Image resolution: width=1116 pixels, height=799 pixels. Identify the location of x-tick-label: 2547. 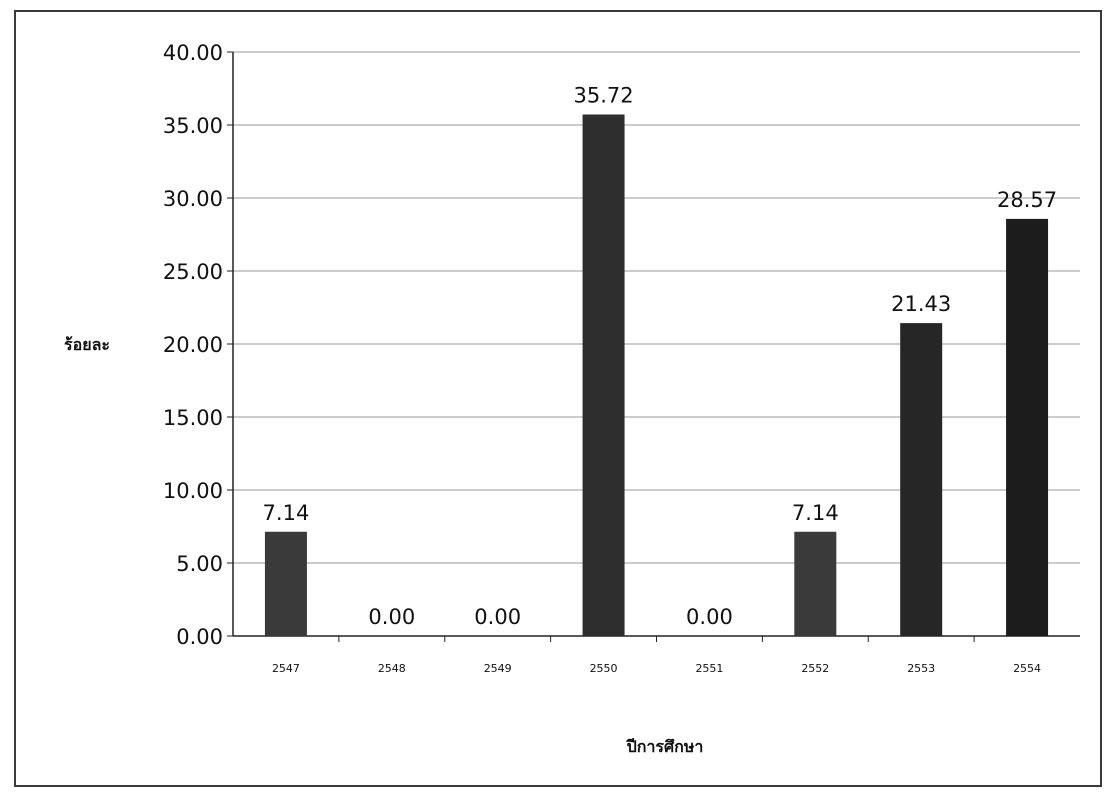
(286, 668).